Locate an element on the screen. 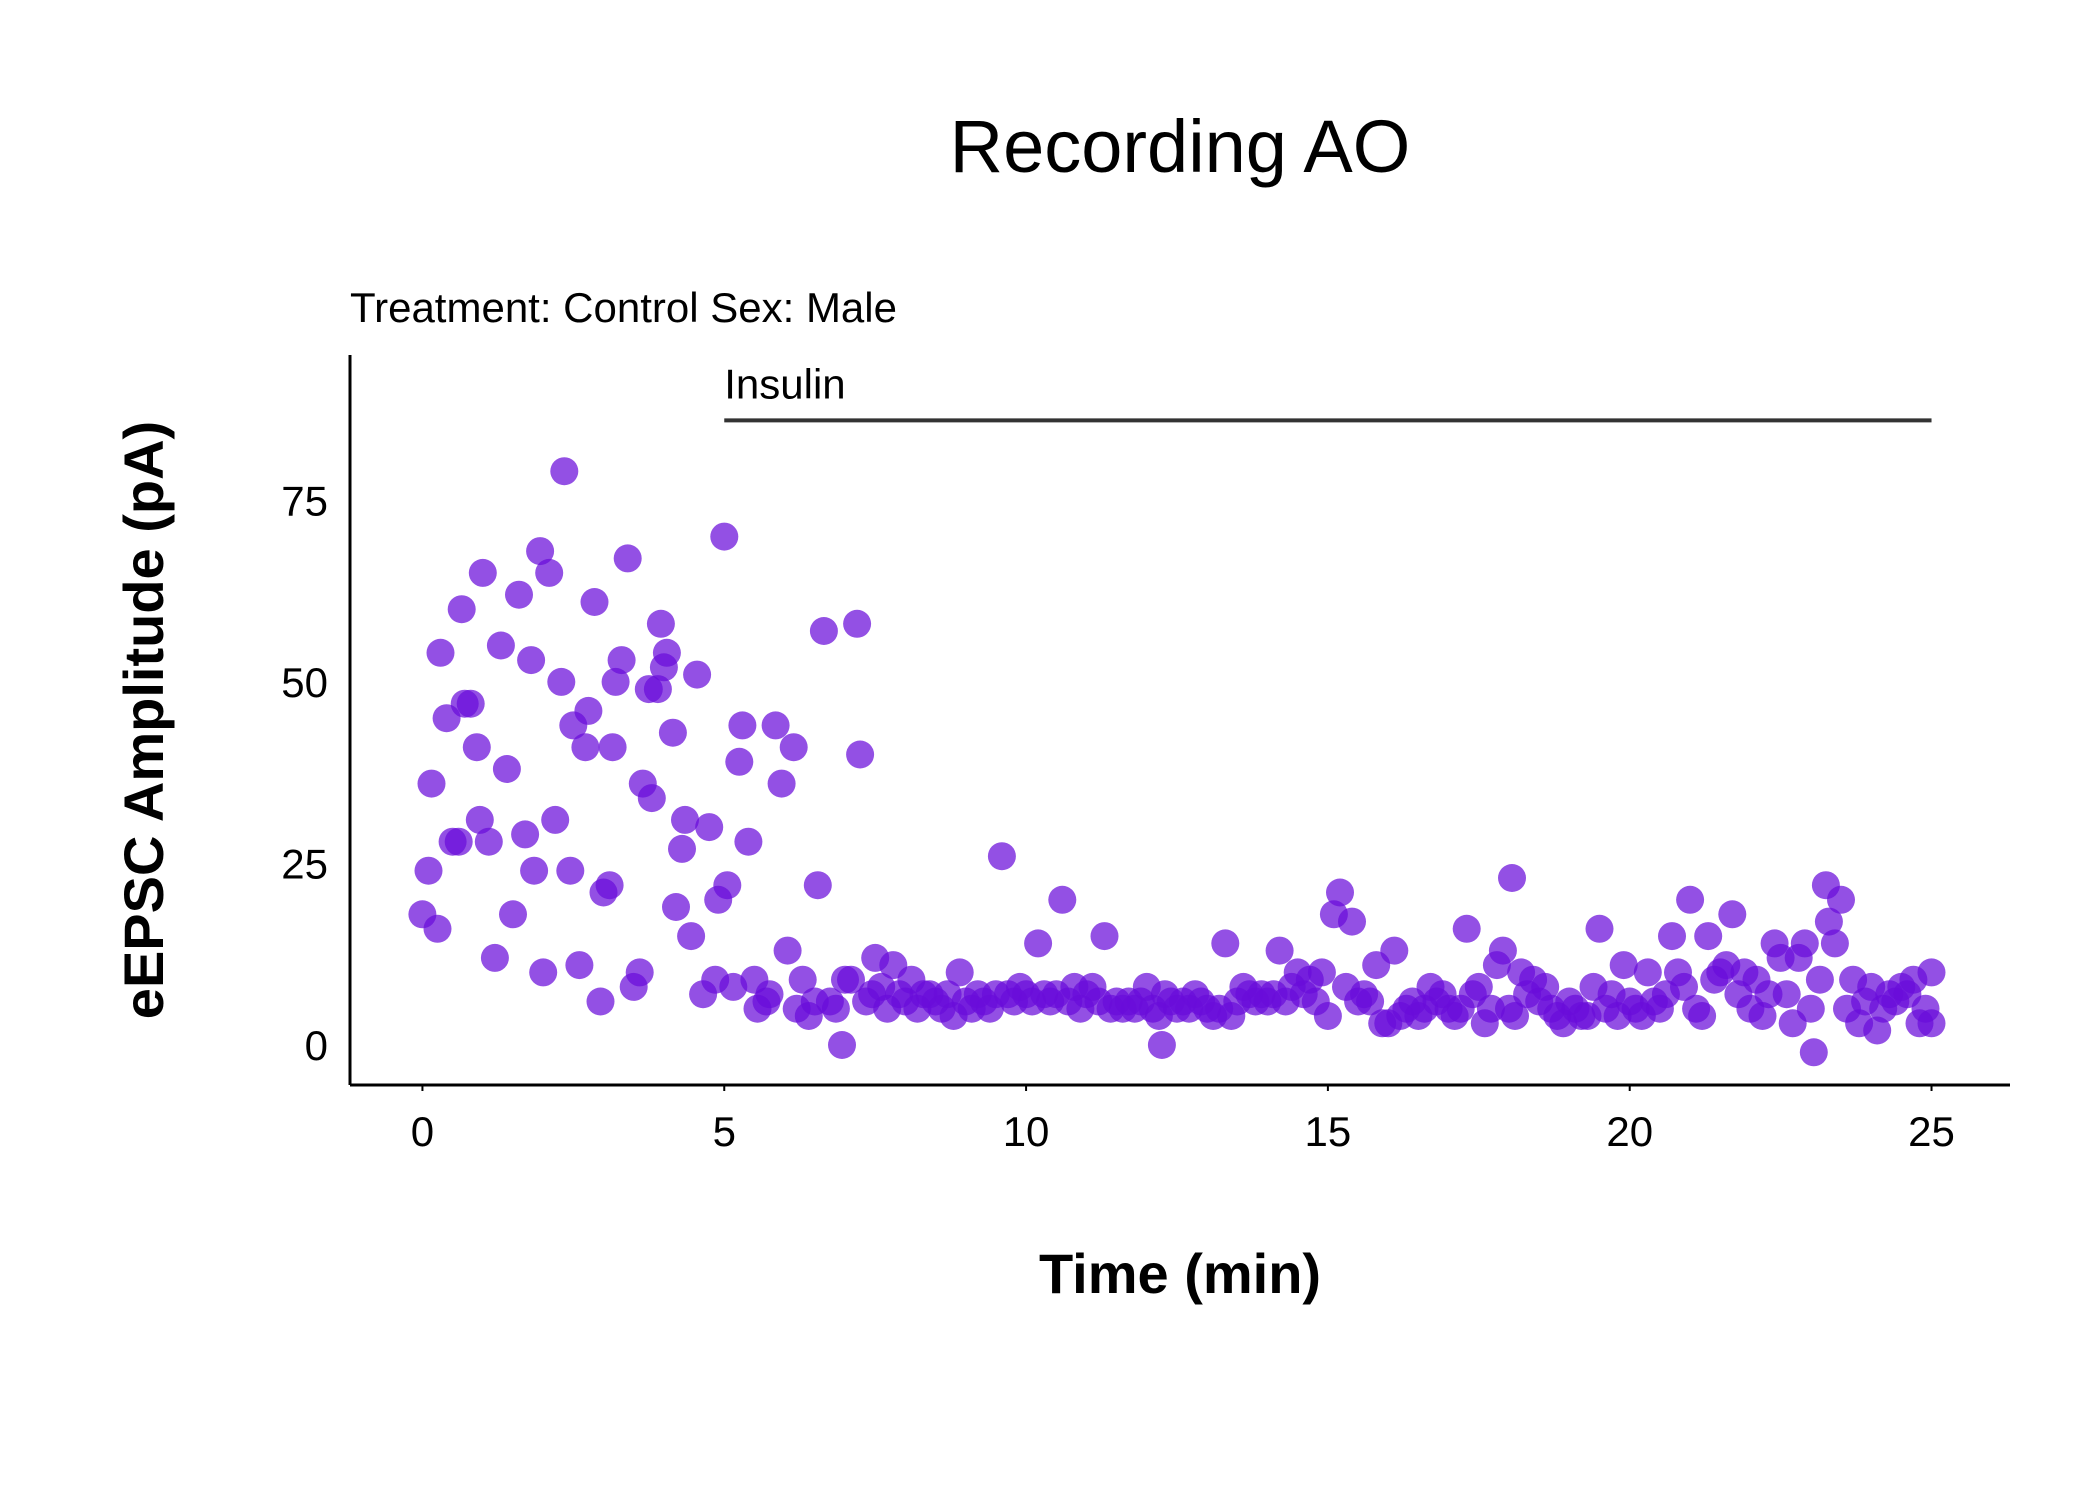 The height and width of the screenshot is (1500, 2100). x-tick-label: 25 is located at coordinates (1931, 1131).